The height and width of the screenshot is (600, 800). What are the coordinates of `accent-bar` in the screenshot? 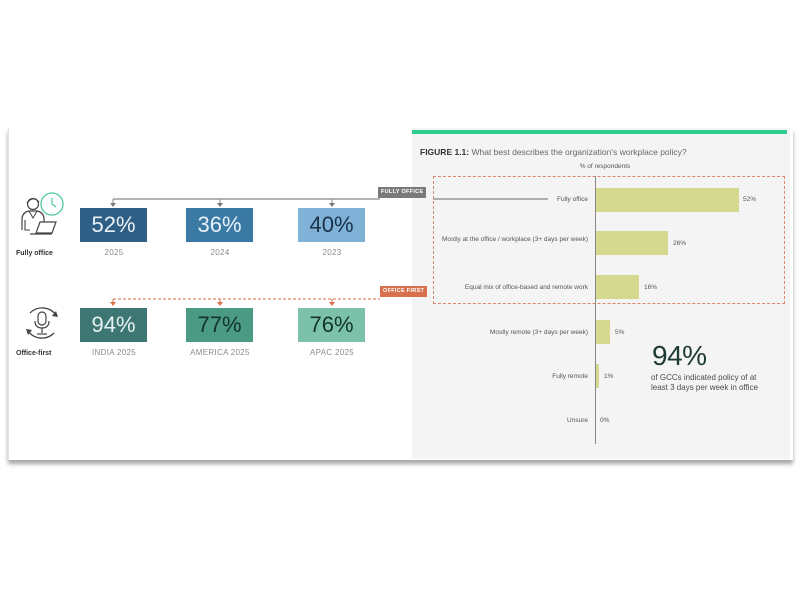 It's located at (599, 132).